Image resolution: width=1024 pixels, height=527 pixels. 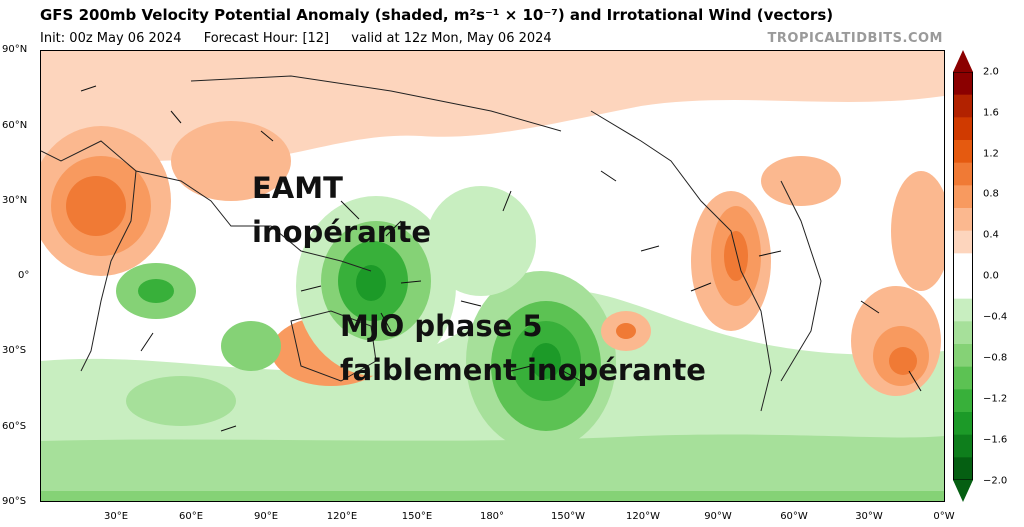 I want to click on lat-label: 90°S, so click(x=14, y=501).